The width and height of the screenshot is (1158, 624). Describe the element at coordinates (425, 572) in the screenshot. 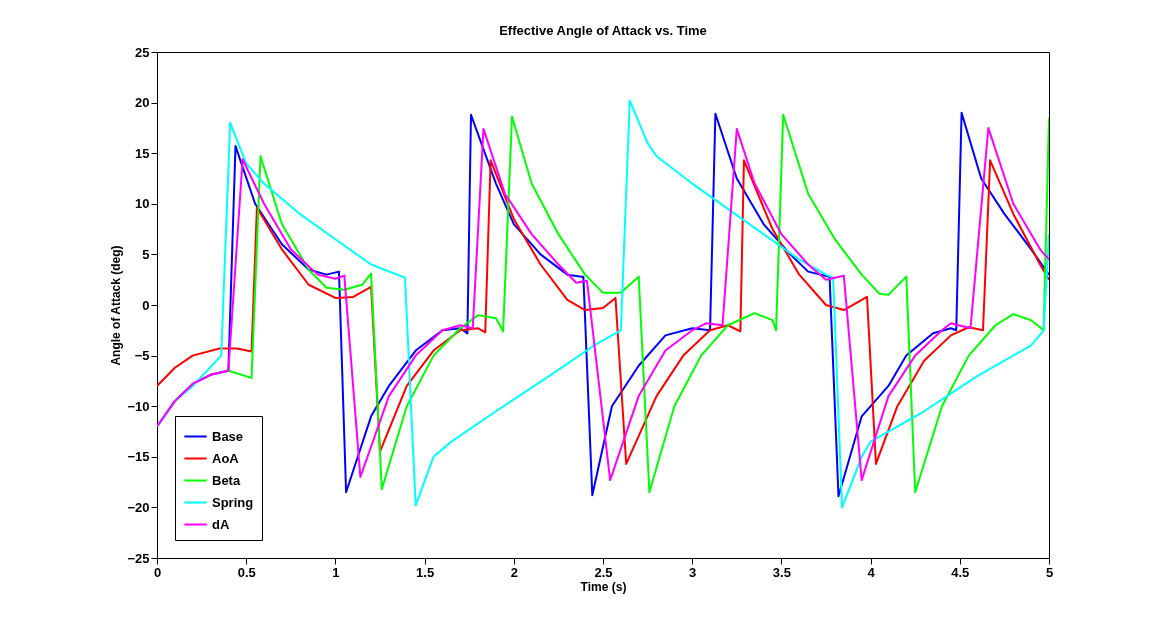

I see `x-tick-label: 1.5` at that location.